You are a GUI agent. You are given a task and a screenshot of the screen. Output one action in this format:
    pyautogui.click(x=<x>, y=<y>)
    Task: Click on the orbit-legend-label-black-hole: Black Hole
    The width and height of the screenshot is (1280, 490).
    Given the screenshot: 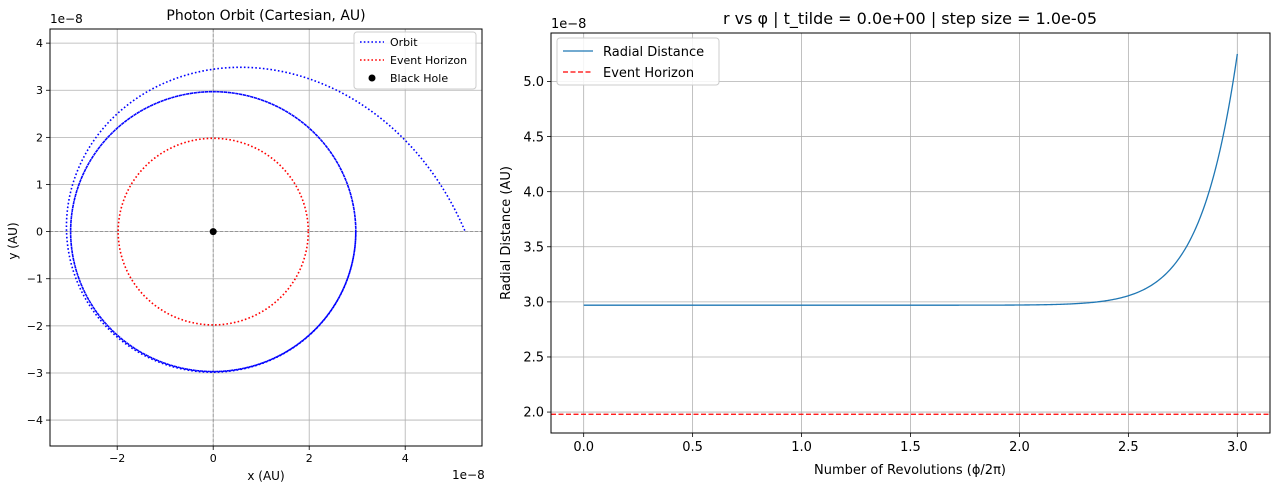 What is the action you would take?
    pyautogui.click(x=419, y=78)
    